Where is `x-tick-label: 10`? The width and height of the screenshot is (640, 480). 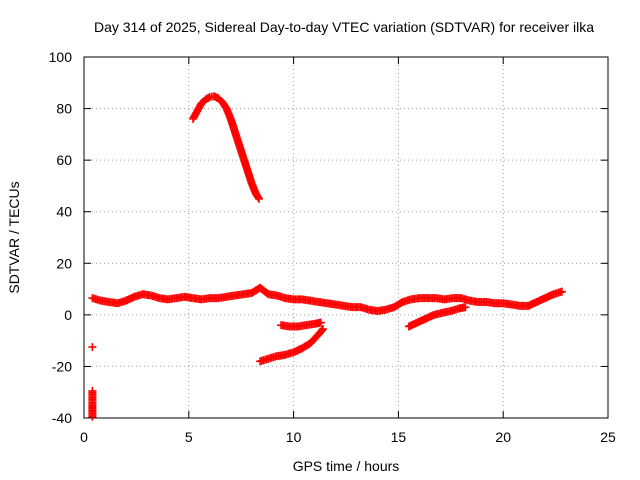
x-tick-label: 10 is located at coordinates (294, 437).